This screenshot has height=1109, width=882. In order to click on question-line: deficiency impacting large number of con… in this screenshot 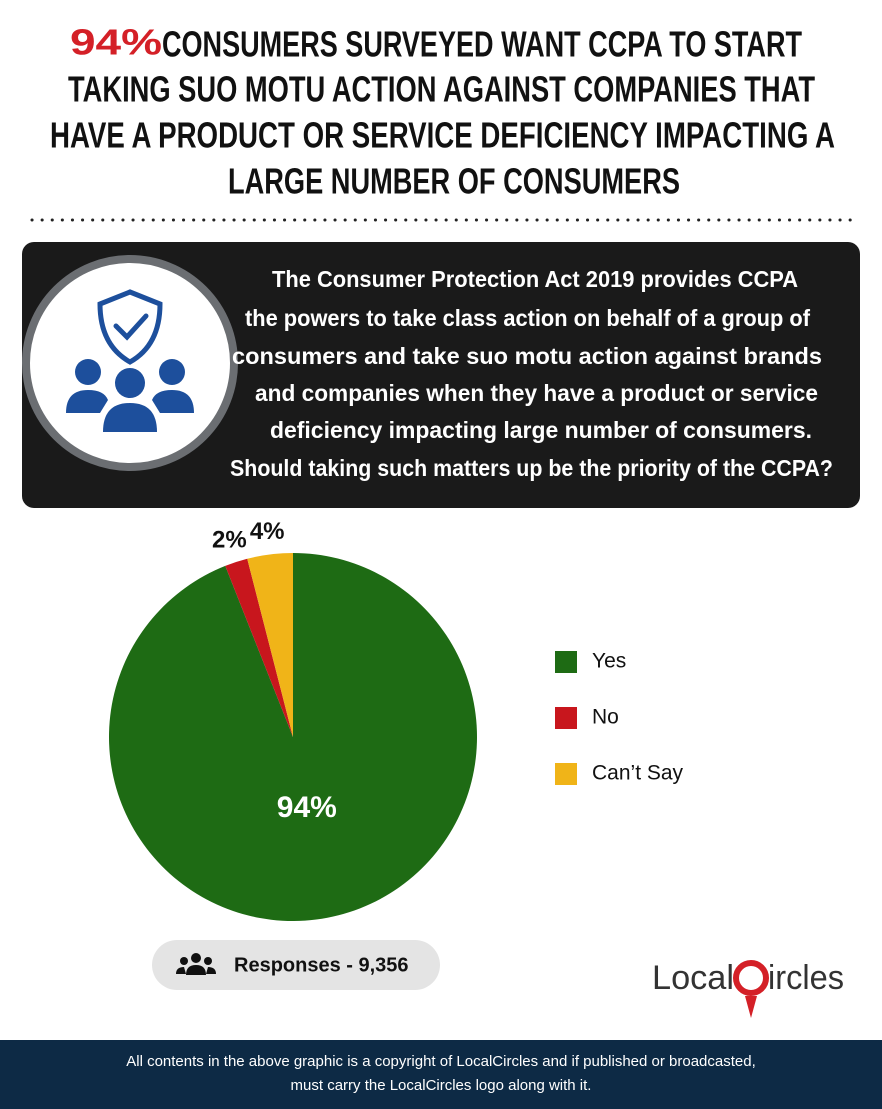, I will do `click(541, 430)`.